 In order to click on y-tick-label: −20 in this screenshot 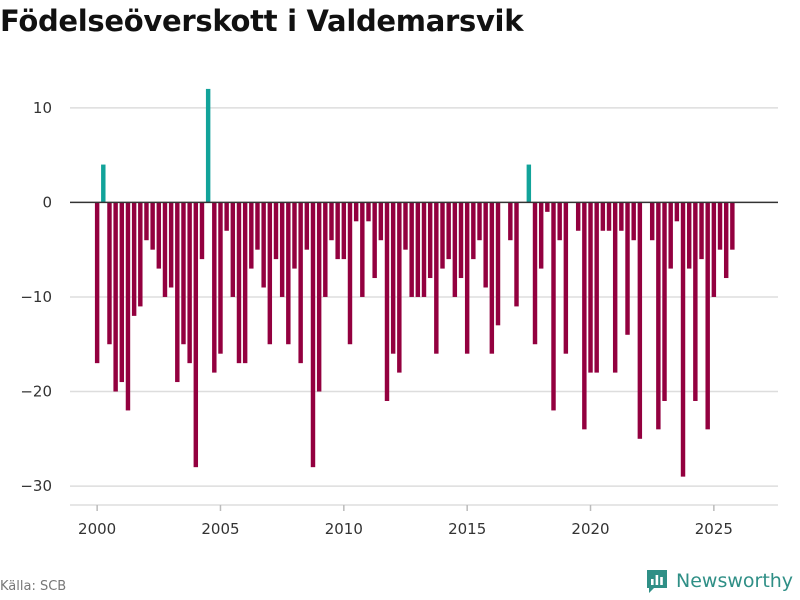, I will do `click(36, 392)`.